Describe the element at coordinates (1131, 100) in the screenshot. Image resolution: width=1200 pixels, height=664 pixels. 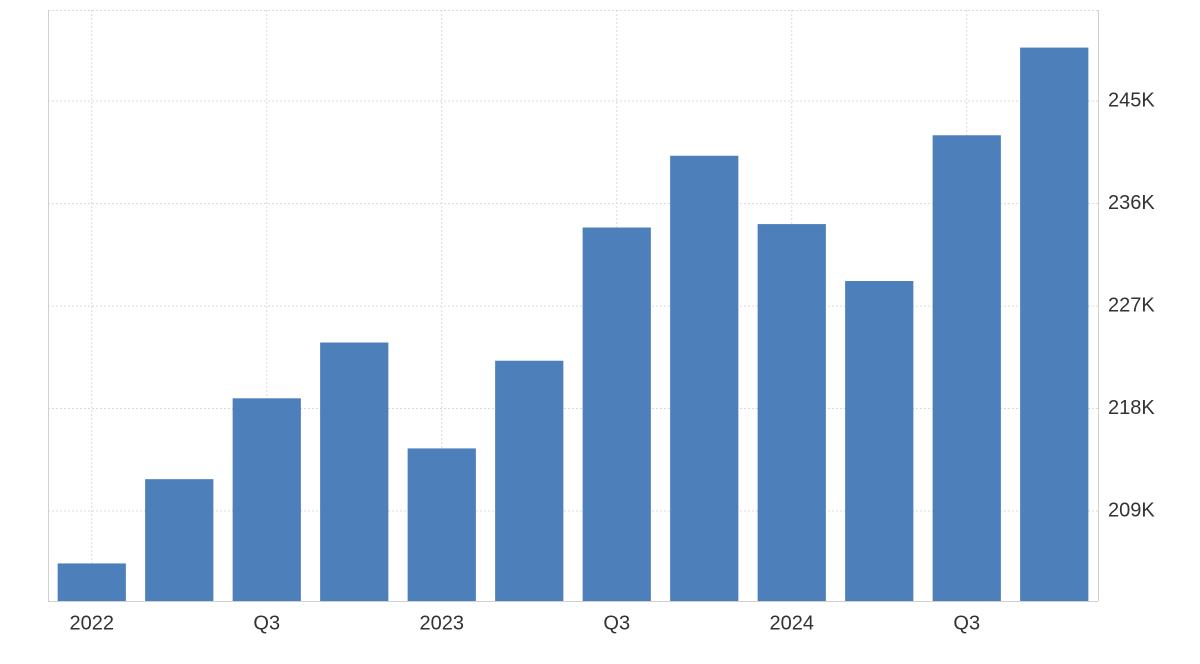
I see `y-tick-label: 245K` at that location.